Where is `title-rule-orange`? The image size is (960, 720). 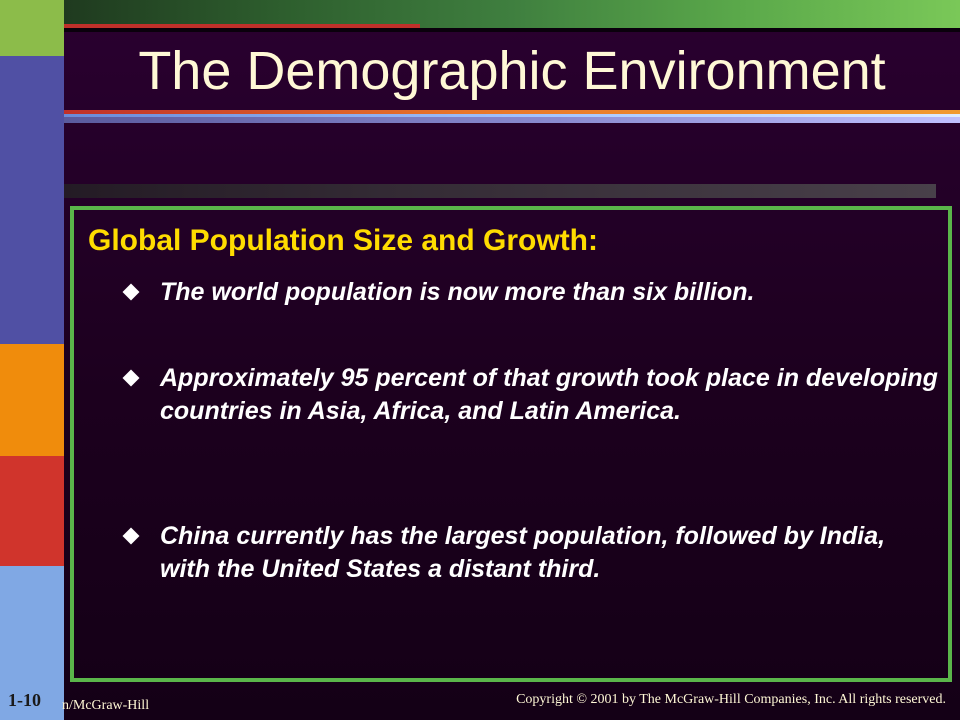
title-rule-orange is located at coordinates (512, 112).